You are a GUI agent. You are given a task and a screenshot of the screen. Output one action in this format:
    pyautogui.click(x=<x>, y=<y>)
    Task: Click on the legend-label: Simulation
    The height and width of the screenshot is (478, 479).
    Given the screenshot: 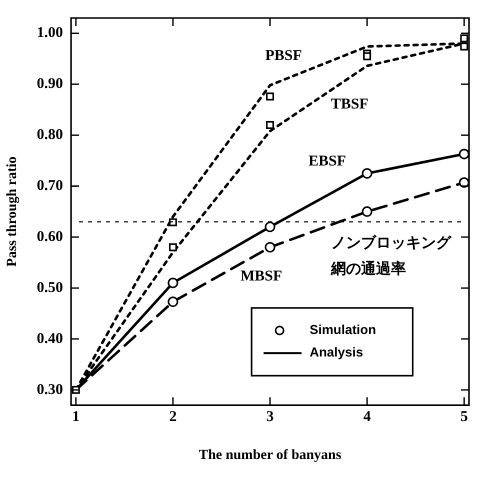 What is the action you would take?
    pyautogui.click(x=343, y=330)
    